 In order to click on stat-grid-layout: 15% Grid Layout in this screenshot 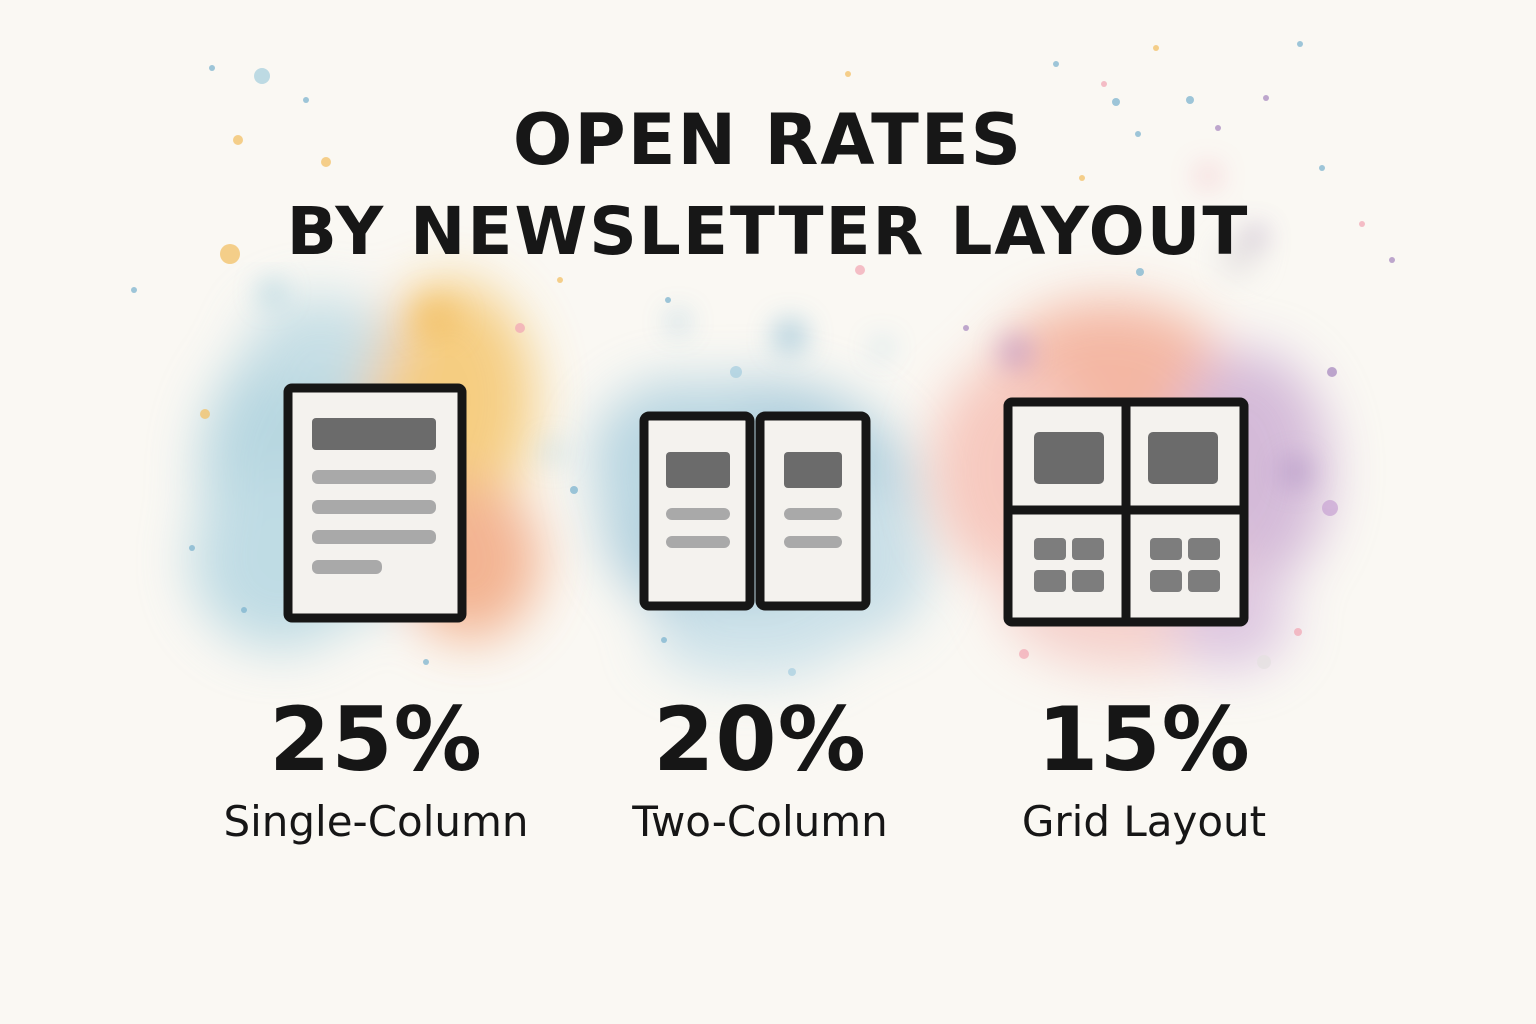, I will do `click(1144, 770)`.